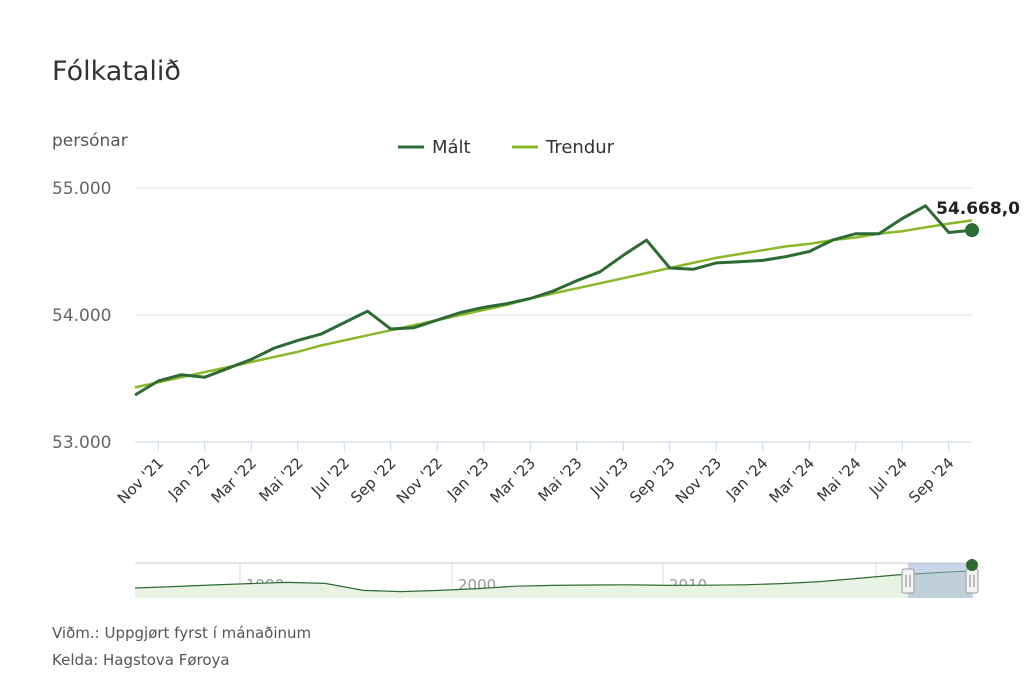 This screenshot has width=1024, height=683. Describe the element at coordinates (747, 479) in the screenshot. I see `x-tick-label-13: Jan '24` at that location.